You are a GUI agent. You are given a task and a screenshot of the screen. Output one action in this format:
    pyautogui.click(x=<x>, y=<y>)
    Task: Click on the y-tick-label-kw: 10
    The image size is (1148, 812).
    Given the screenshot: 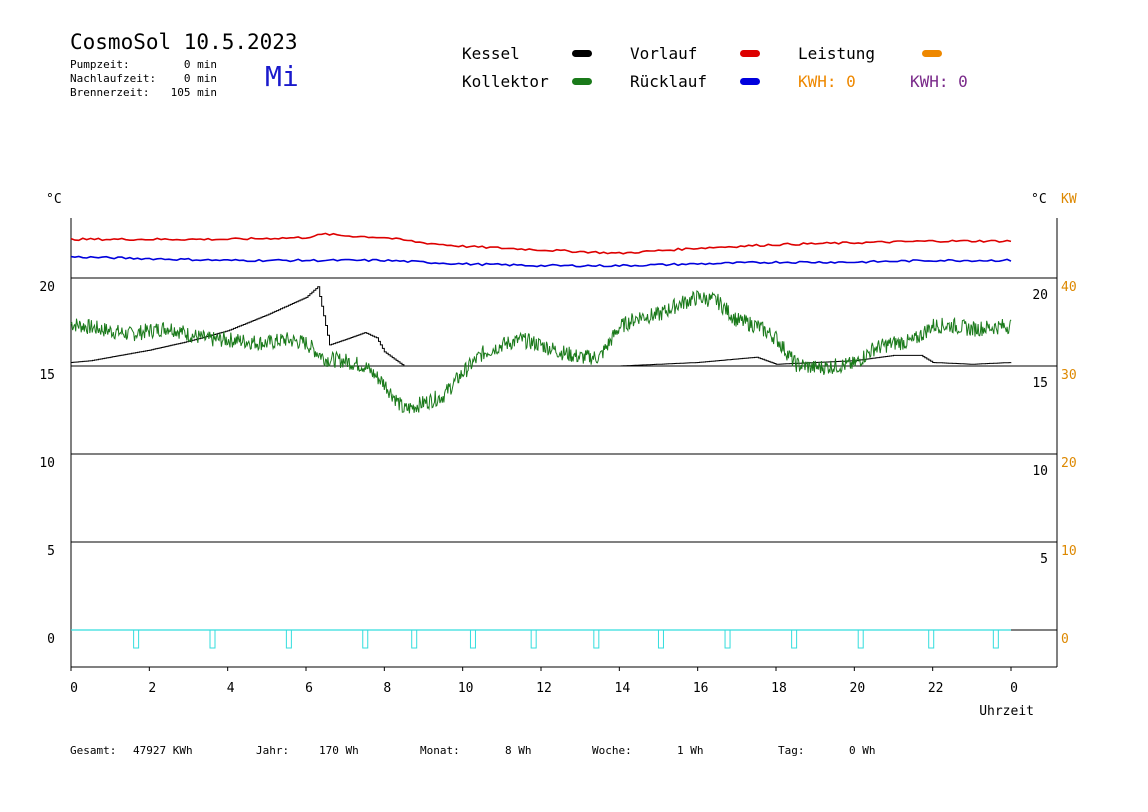 What is the action you would take?
    pyautogui.click(x=1069, y=551)
    